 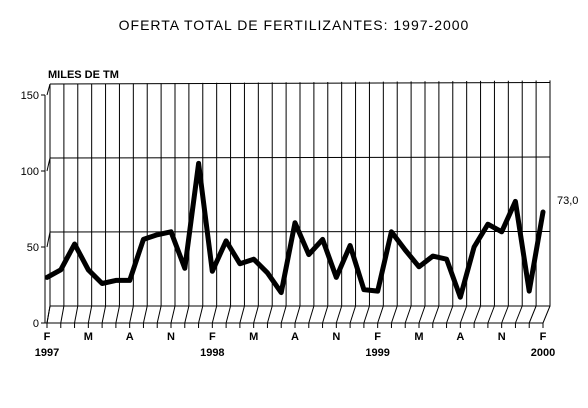 I want to click on data-label: 73,0, so click(x=567, y=201).